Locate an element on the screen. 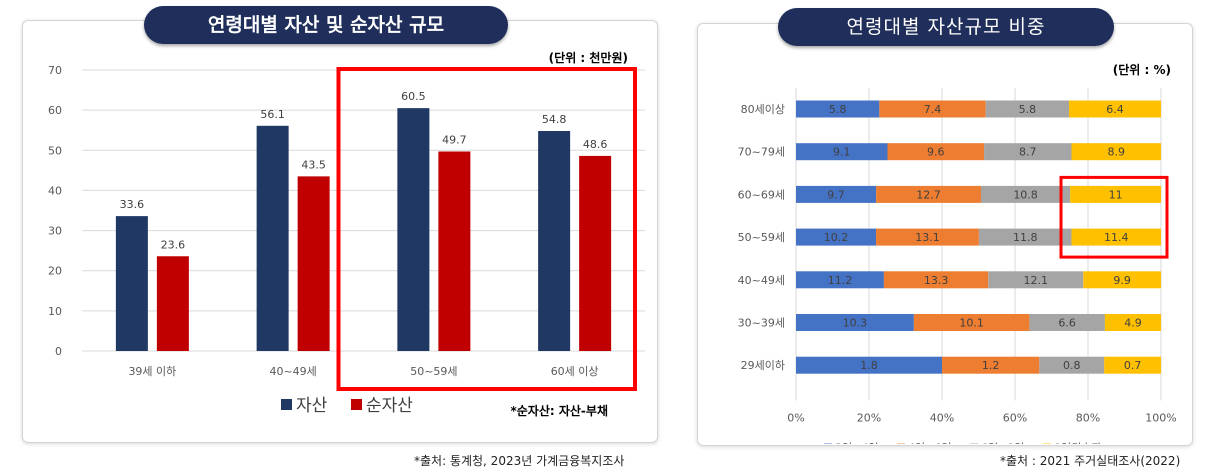 This screenshot has width=1213, height=472. data-label: 43.5 is located at coordinates (313, 164).